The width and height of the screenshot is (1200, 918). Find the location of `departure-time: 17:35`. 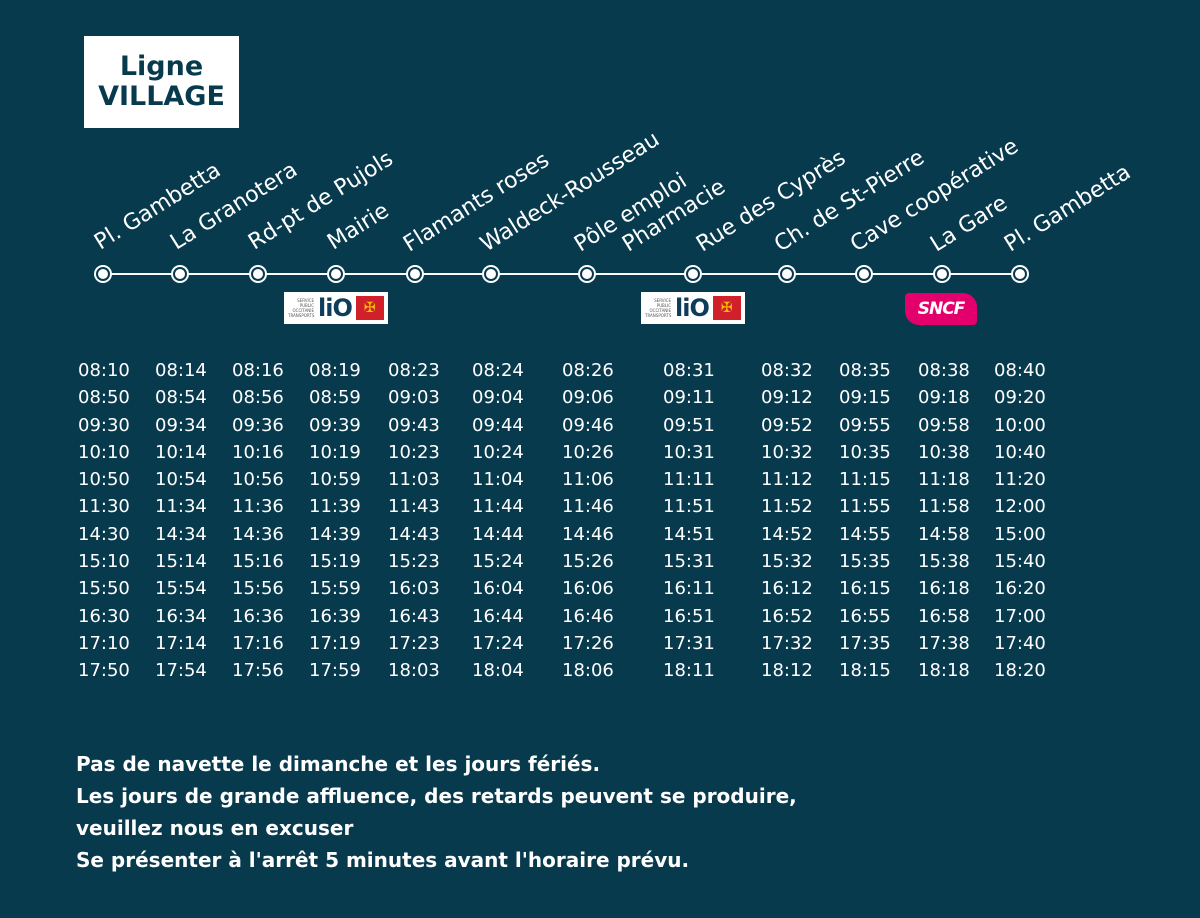

departure-time: 17:35 is located at coordinates (865, 643).